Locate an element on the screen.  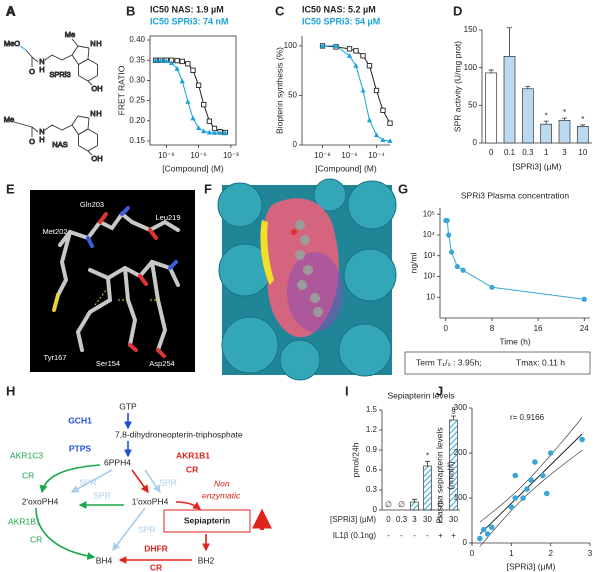
surface: F is located at coordinates (300, 279).